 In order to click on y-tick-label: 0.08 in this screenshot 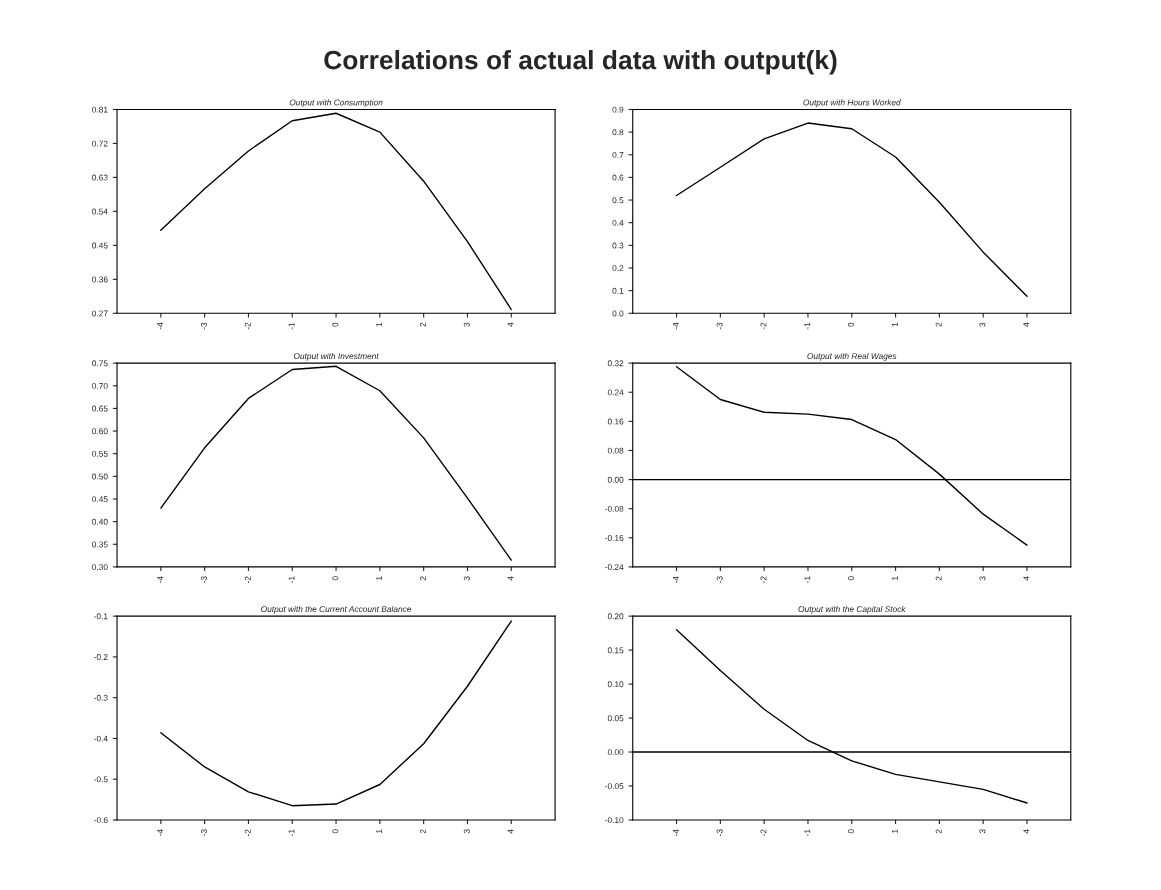, I will do `click(615, 450)`.